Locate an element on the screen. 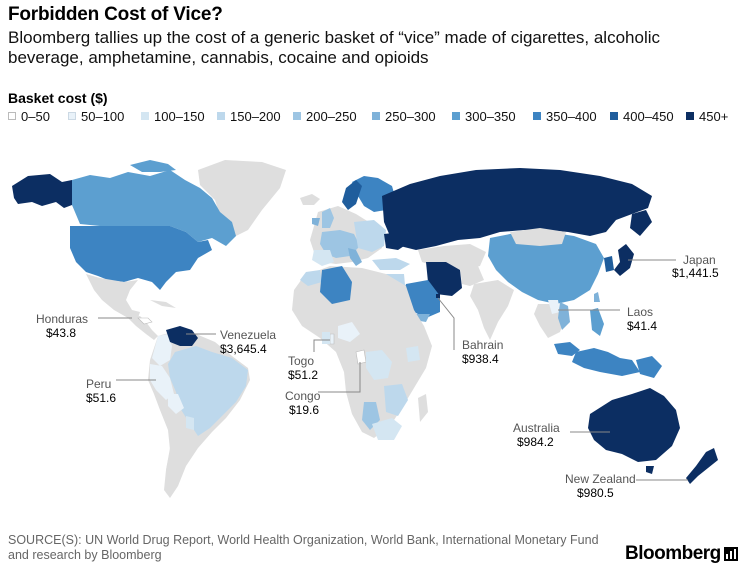 The width and height of the screenshot is (740, 571). legend-label: 350–400 is located at coordinates (571, 116).